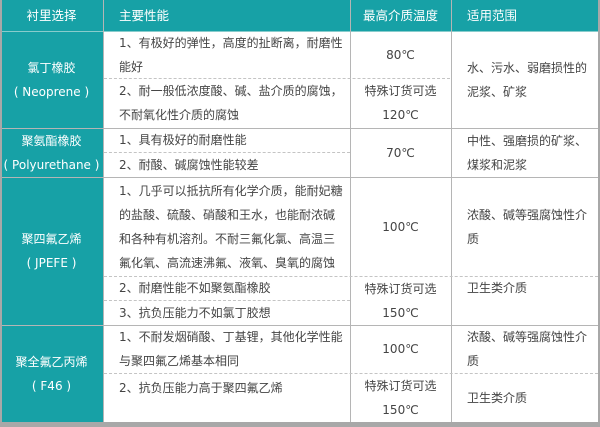  I want to click on performance-cell: 2、耐一般低浓度酸、碱、盐介质的腐蚀， 不耐氧化性介质的腐蚀, so click(231, 103).